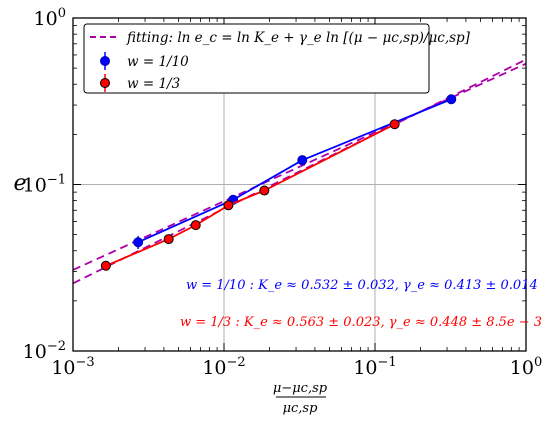 The height and width of the screenshot is (424, 553). I want to click on y-tick-label: 10⁻¹, so click(44, 185).